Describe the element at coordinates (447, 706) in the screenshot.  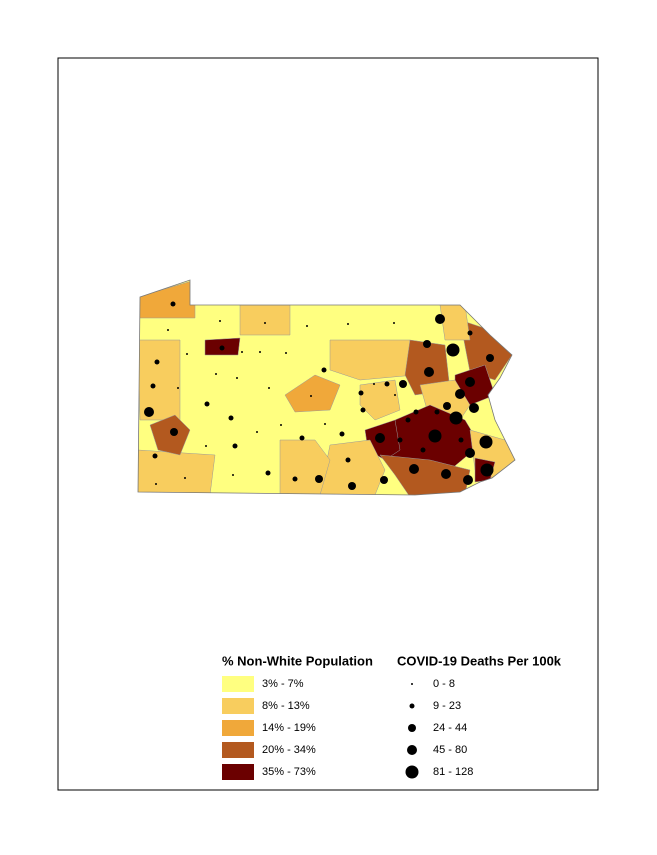
I see `legend-label: 9 - 23` at that location.